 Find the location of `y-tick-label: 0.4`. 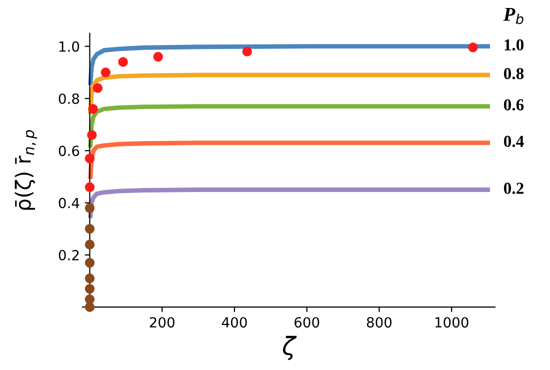

y-tick-label: 0.4 is located at coordinates (69, 203).